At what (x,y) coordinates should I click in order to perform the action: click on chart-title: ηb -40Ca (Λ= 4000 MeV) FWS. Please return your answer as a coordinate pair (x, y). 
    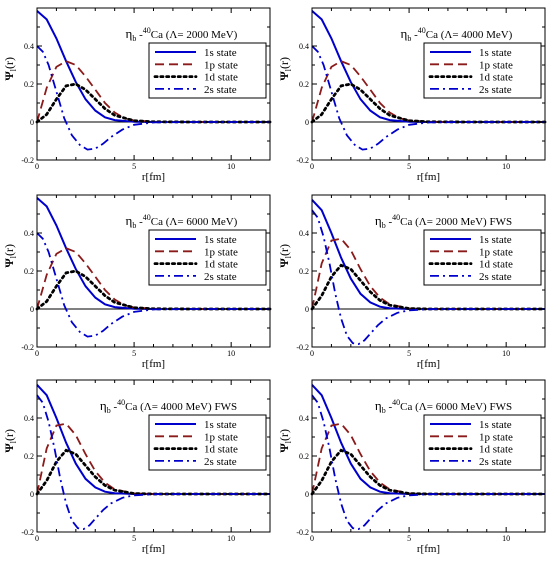
    Looking at the image, I should click on (168, 406).